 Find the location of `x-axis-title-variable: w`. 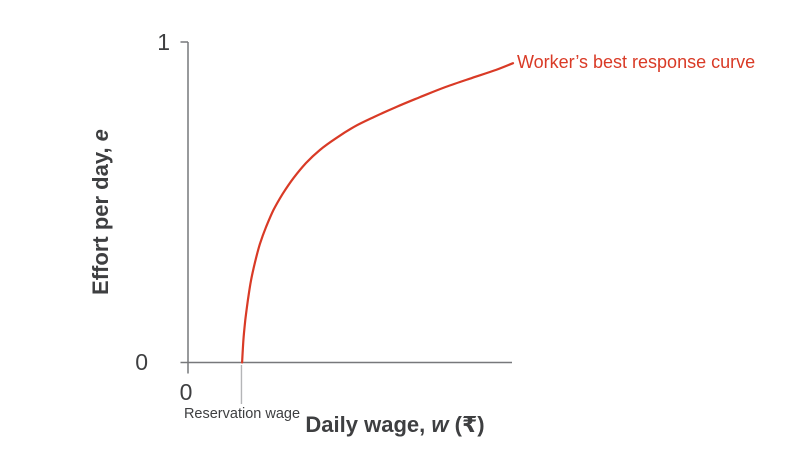

x-axis-title-variable: w is located at coordinates (440, 424).